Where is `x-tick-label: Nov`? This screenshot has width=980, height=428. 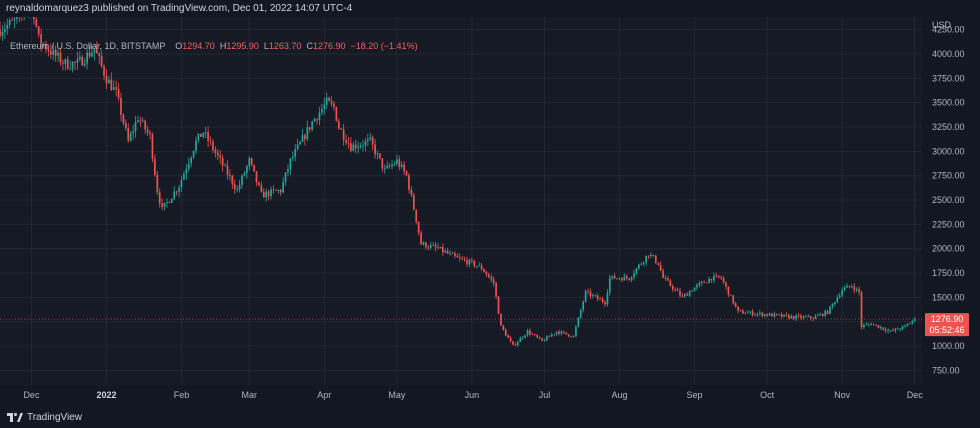 x-tick-label: Nov is located at coordinates (842, 395).